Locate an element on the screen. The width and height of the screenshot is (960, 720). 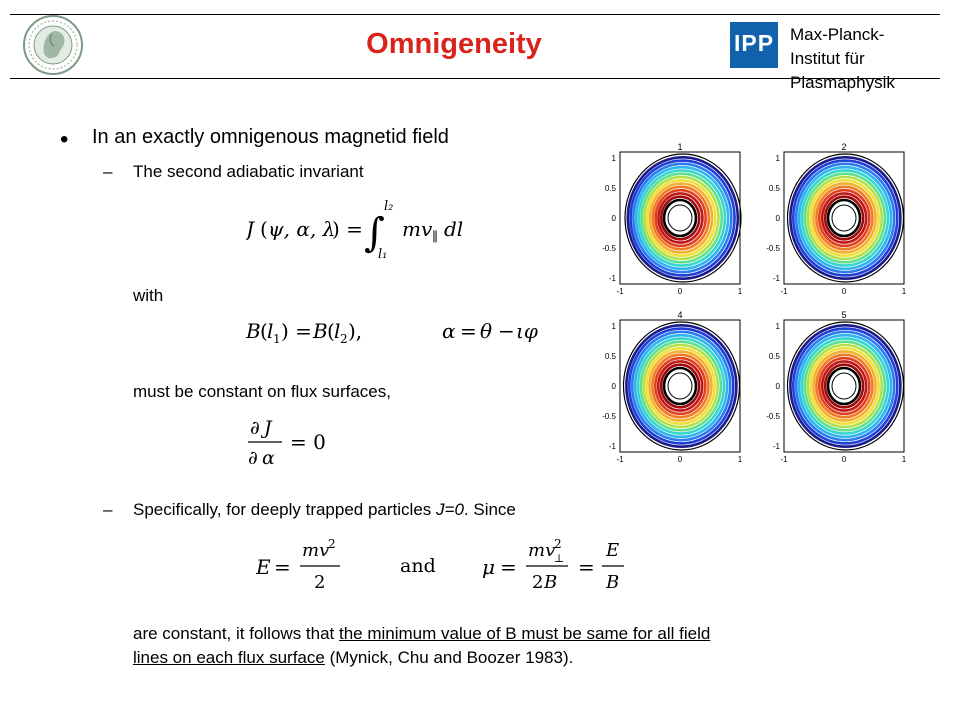
ipp-logo-text: IPP is located at coordinates (754, 43).